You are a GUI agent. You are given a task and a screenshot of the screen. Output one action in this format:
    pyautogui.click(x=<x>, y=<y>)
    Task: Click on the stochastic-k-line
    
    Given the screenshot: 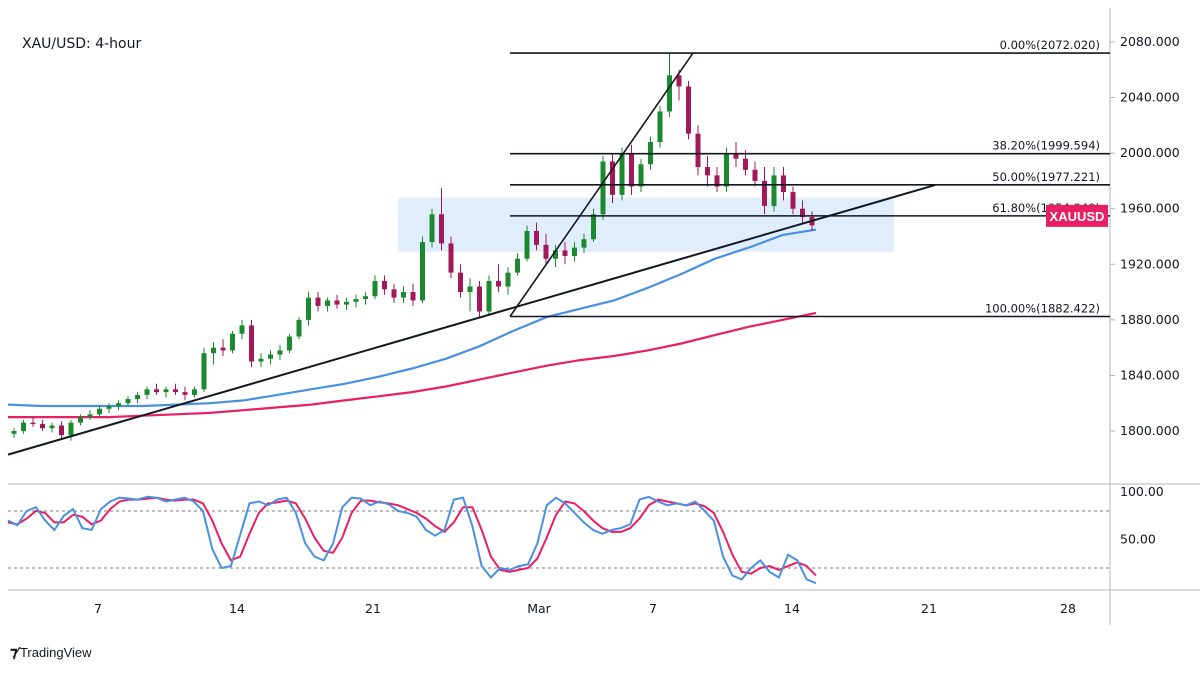 What is the action you would take?
    pyautogui.click(x=412, y=540)
    